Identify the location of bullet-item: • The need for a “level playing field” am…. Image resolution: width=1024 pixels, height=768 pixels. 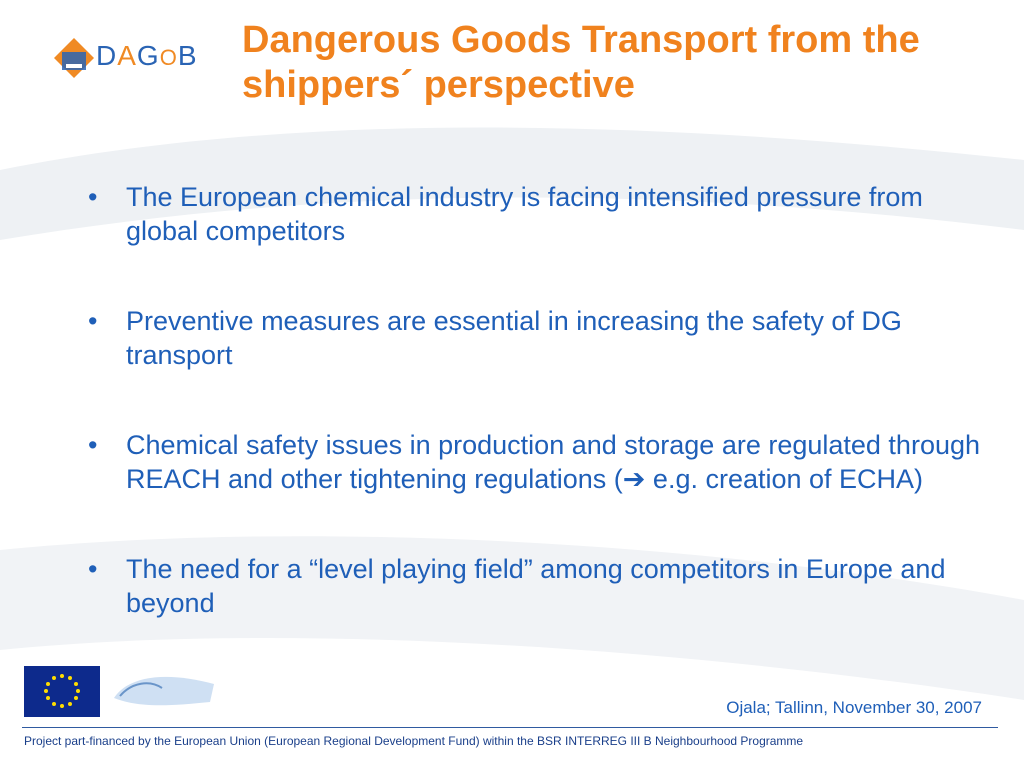
(517, 586).